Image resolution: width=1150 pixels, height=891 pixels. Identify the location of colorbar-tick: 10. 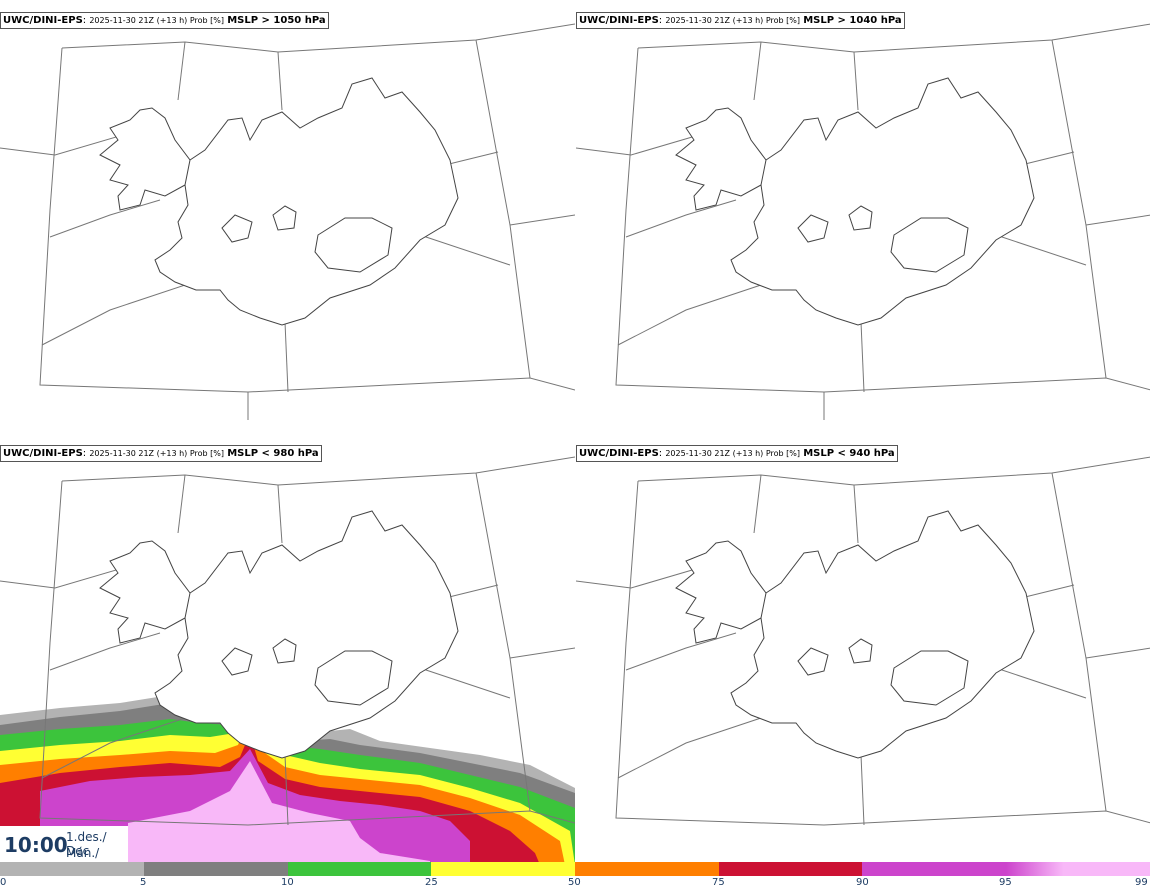
(287, 882).